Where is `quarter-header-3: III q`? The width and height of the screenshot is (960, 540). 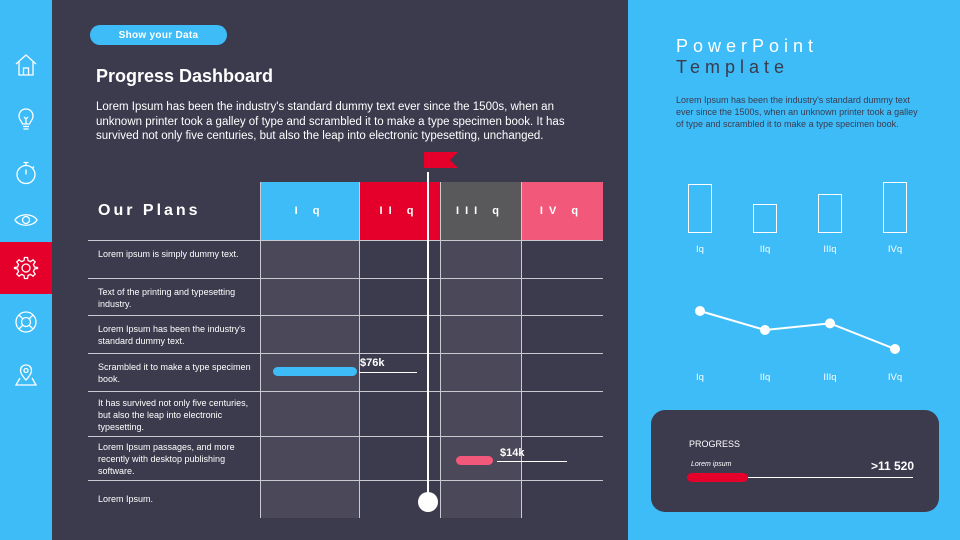
quarter-header-3: III q is located at coordinates (480, 211).